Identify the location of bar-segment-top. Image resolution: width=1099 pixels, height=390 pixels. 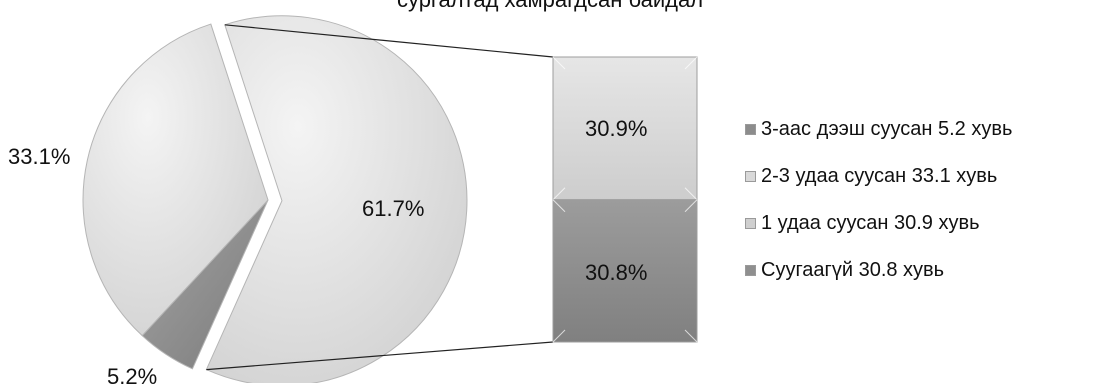
(625, 128).